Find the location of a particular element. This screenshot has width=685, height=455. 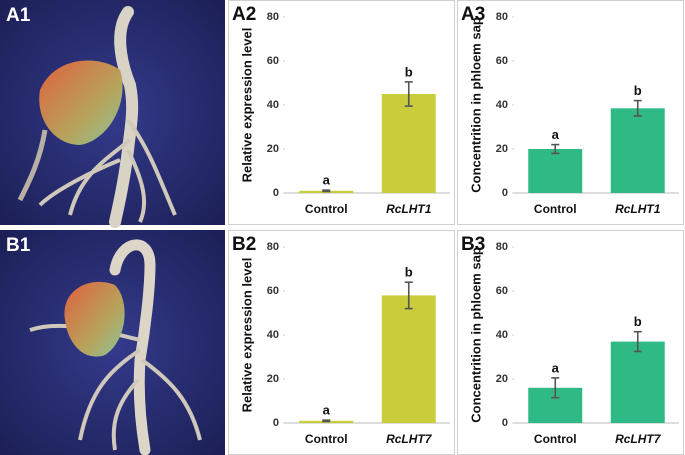

photo-label: B1 is located at coordinates (18, 245).